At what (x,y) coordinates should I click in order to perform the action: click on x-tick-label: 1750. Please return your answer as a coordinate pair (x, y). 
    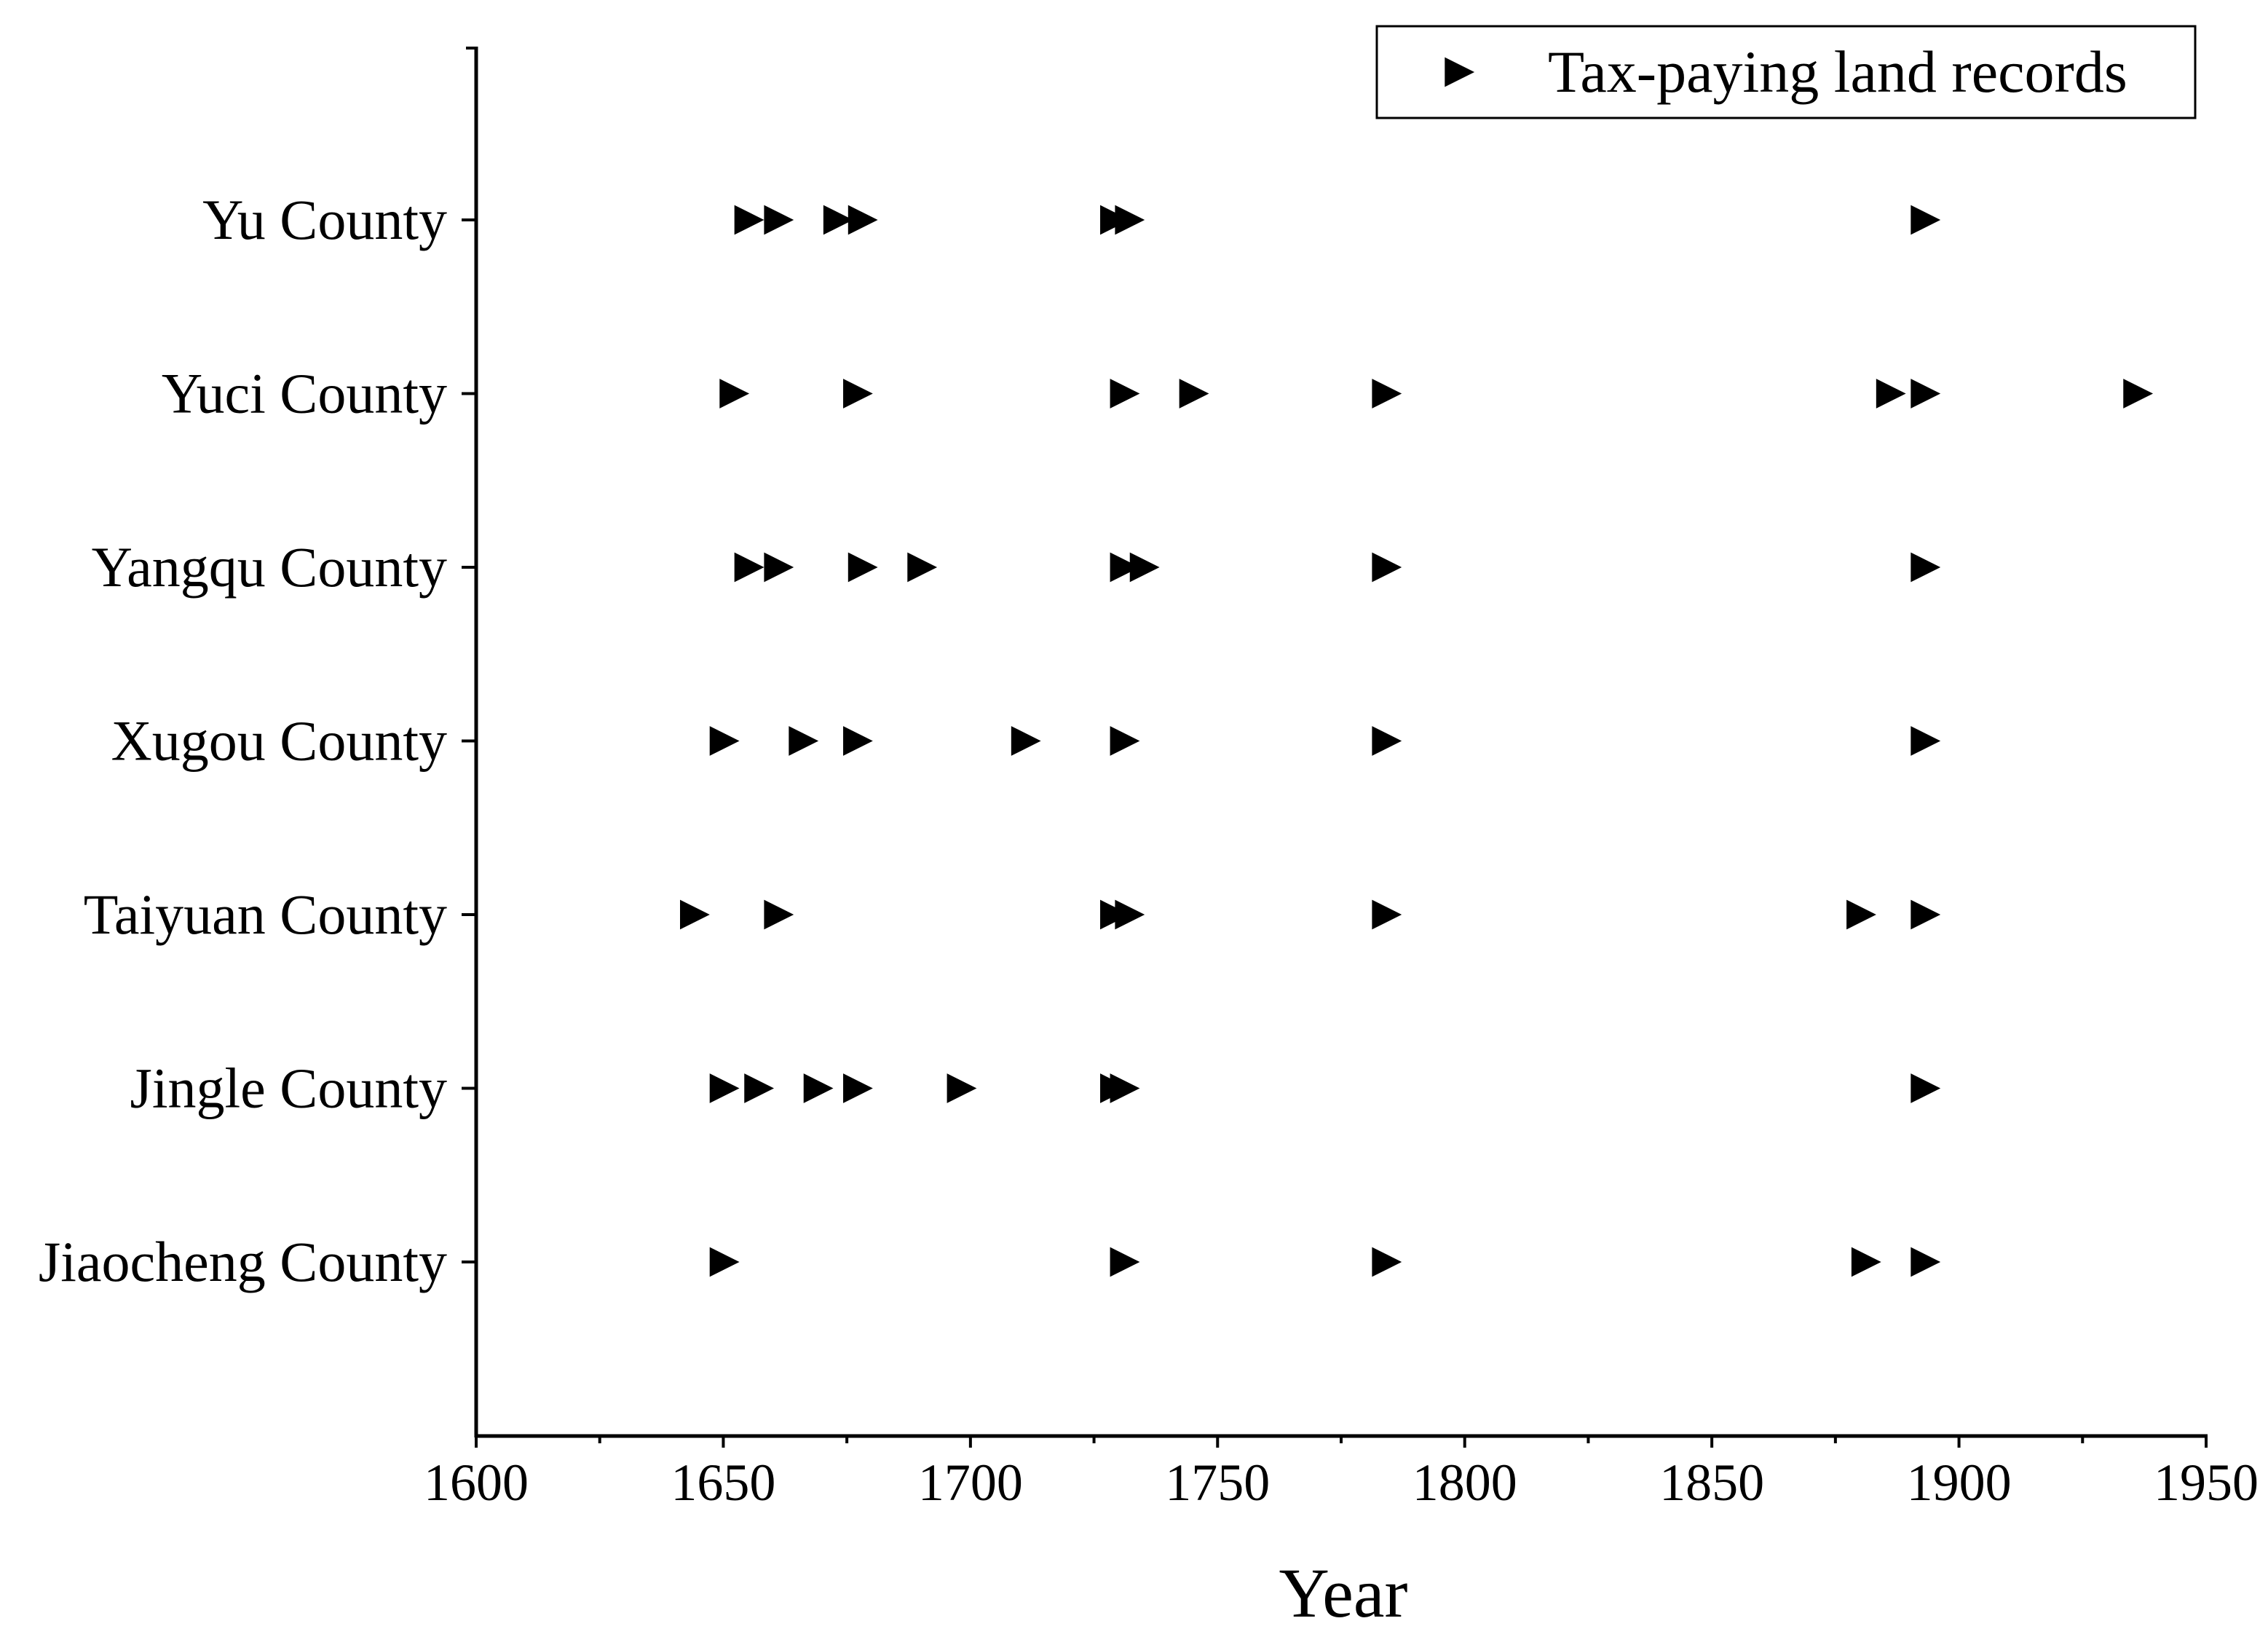
    Looking at the image, I should click on (1218, 1482).